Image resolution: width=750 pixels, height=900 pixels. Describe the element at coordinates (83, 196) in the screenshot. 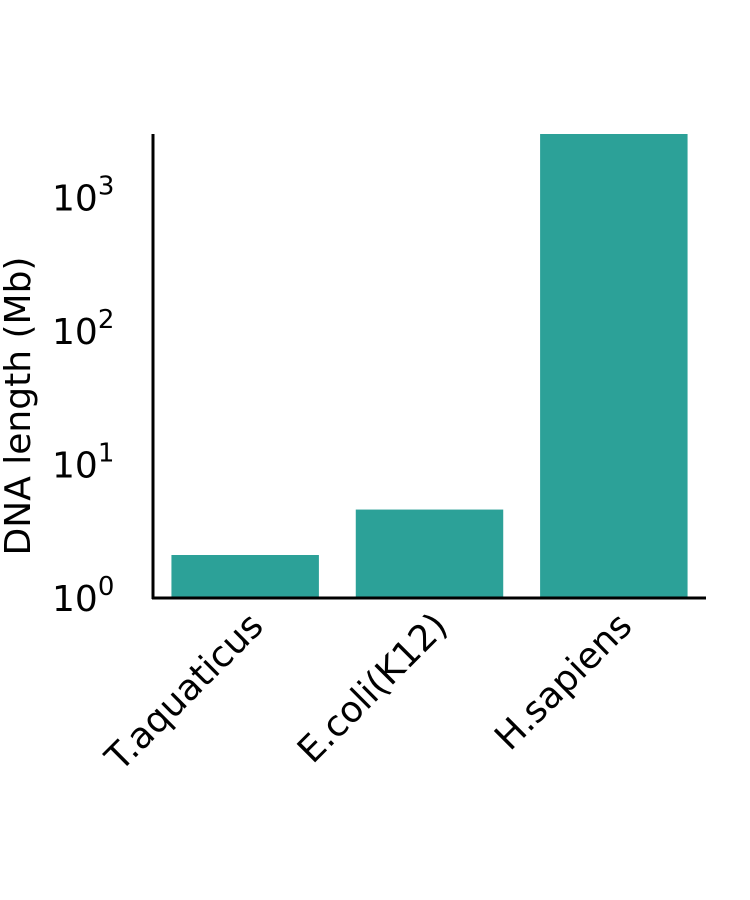

I see `y-tick-label-3: 10³` at that location.